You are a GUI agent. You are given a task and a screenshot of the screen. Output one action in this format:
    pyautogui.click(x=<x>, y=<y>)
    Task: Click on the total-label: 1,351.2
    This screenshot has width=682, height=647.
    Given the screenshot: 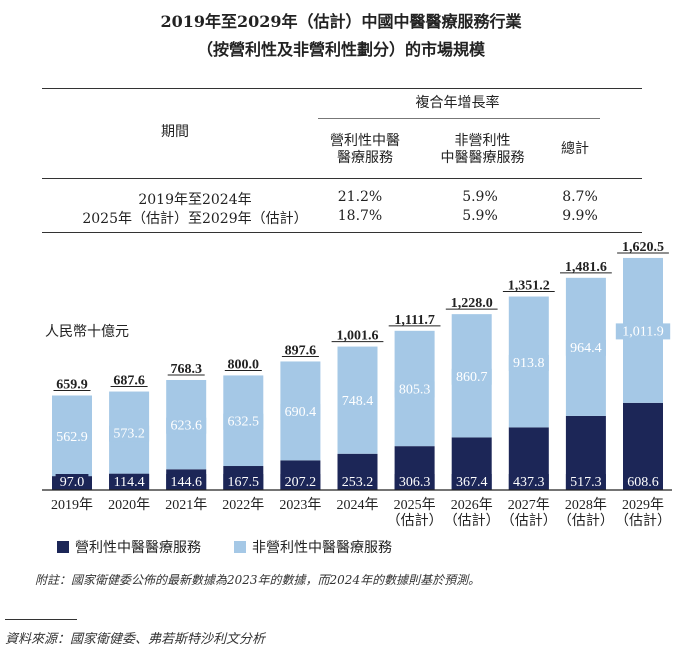 What is the action you would take?
    pyautogui.click(x=529, y=286)
    